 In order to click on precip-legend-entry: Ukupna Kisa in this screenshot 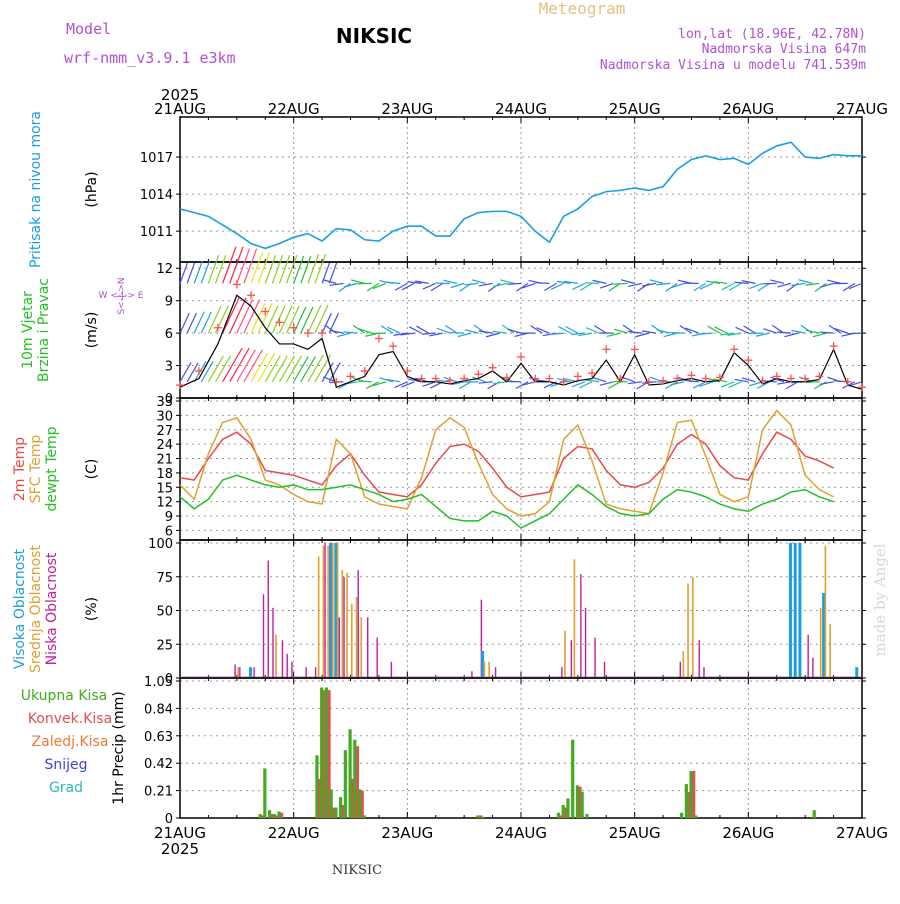, I will do `click(64, 696)`.